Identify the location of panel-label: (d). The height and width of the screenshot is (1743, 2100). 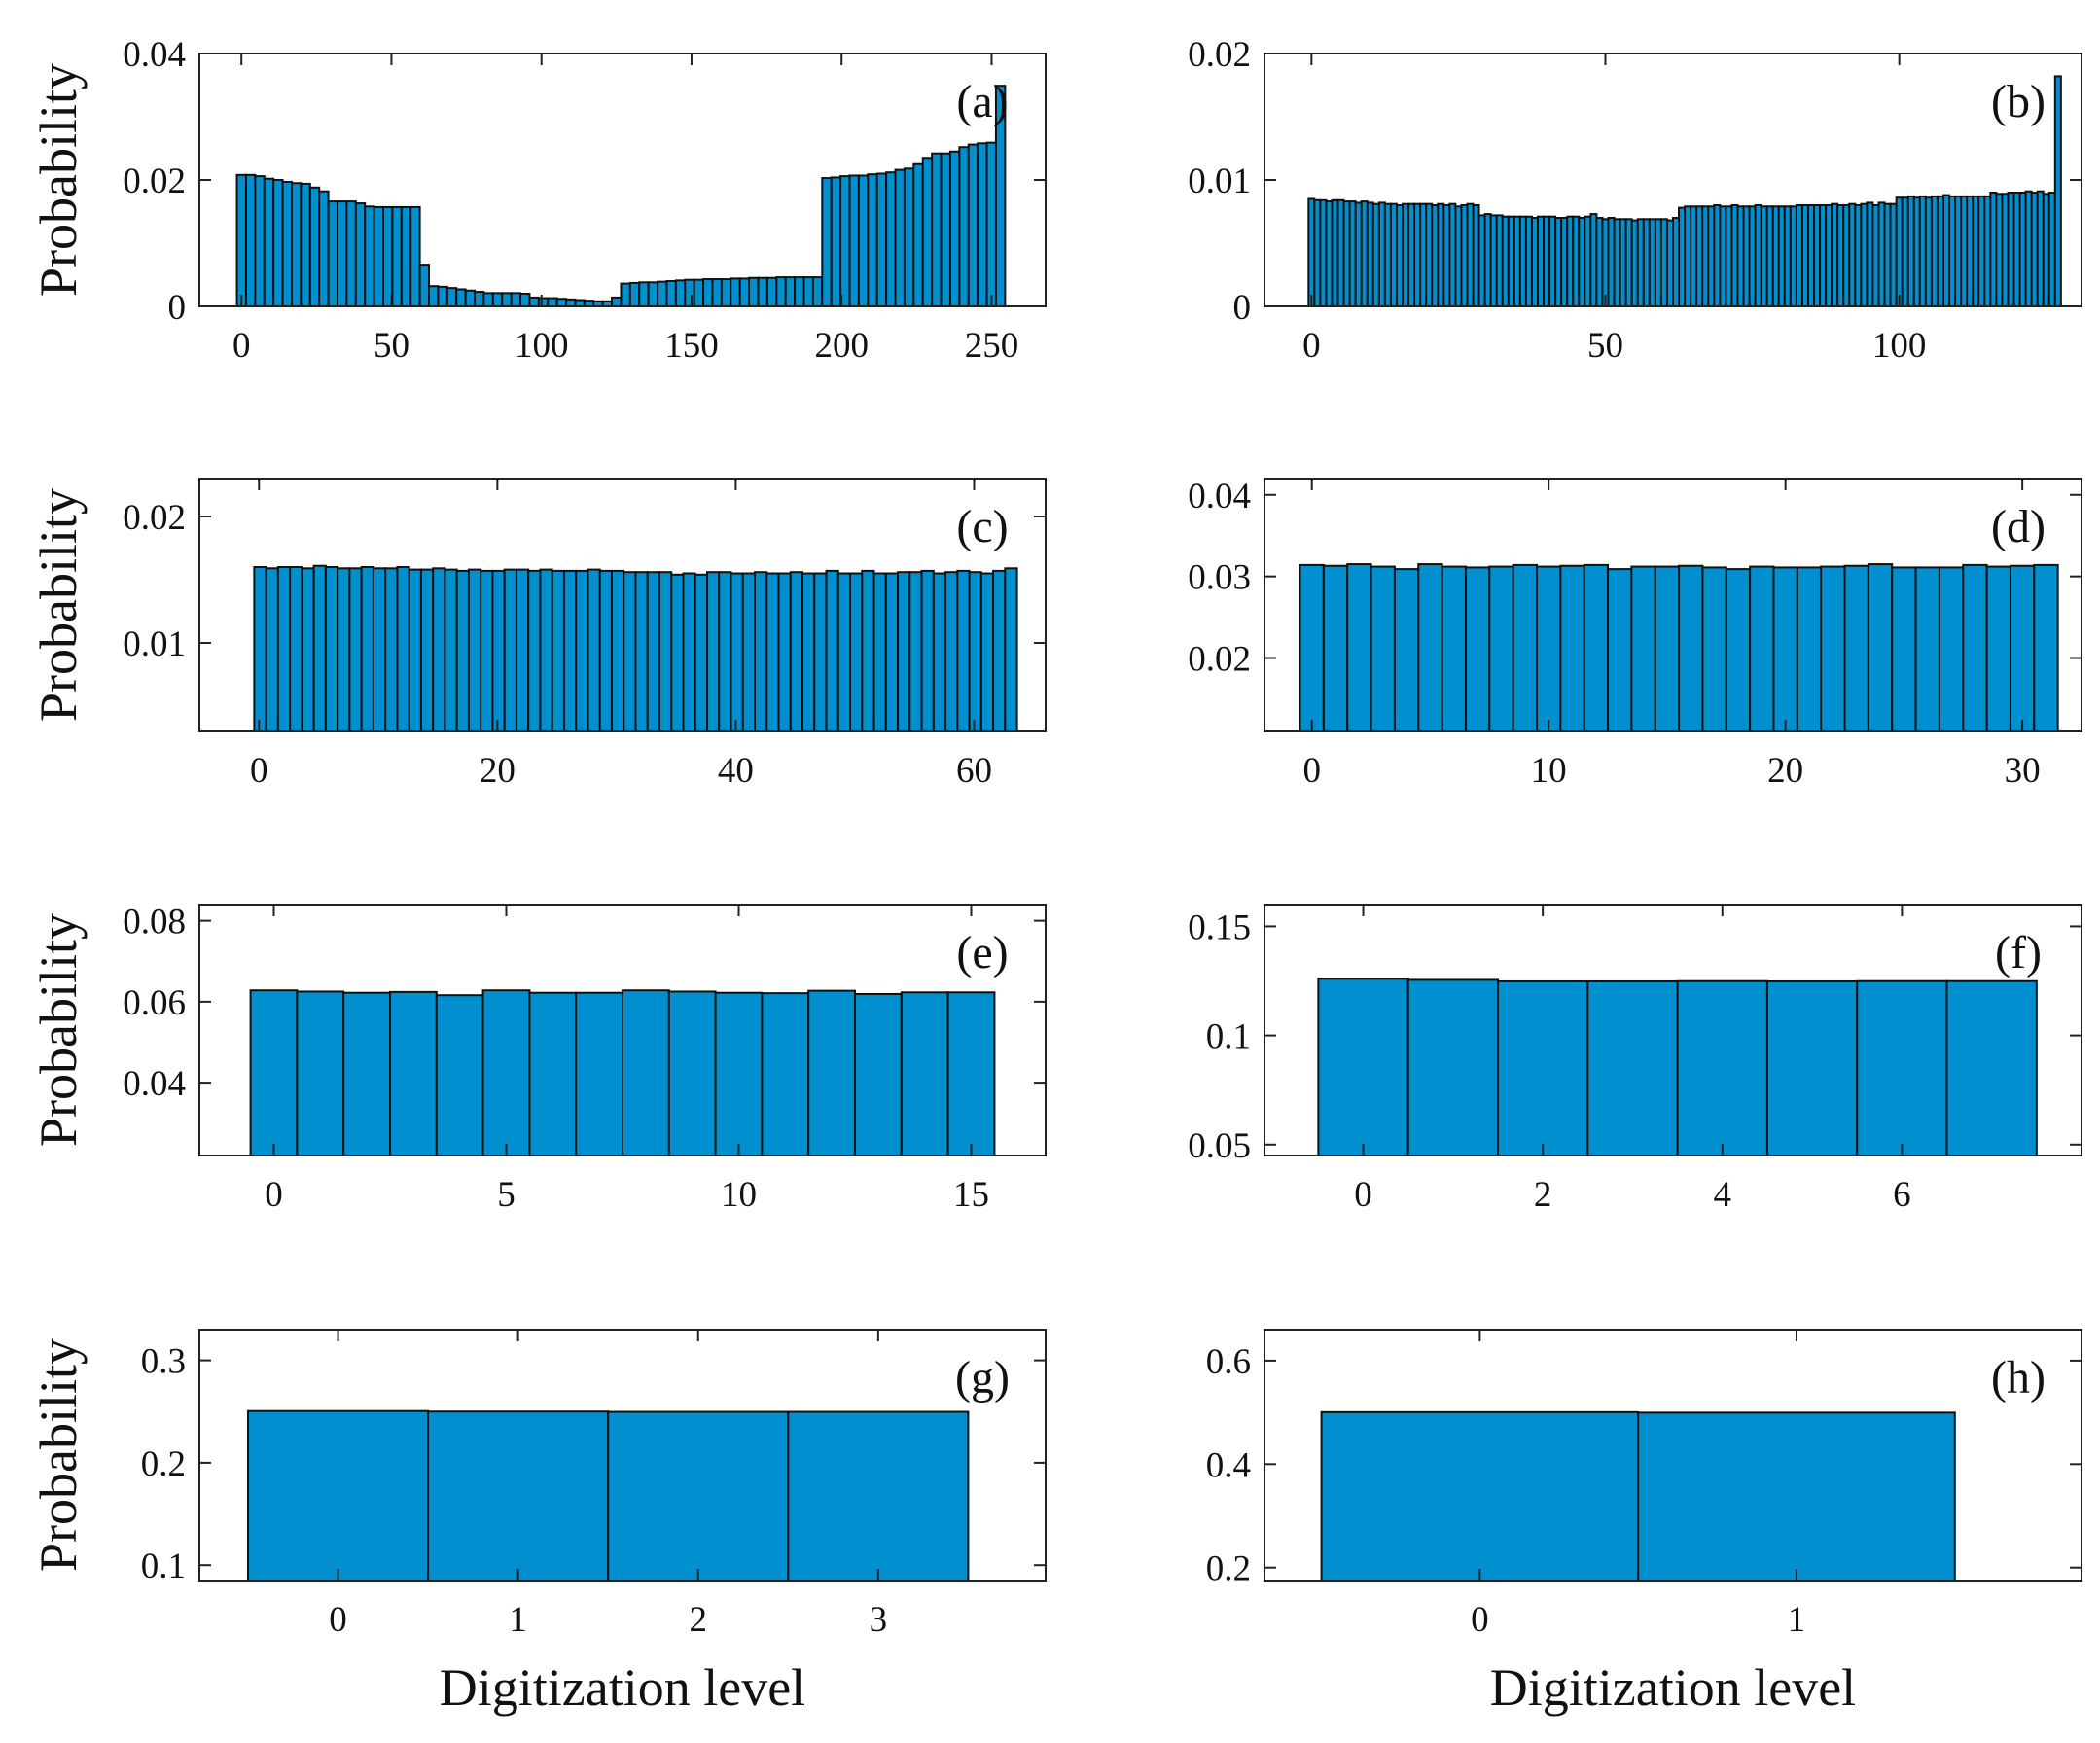
(2019, 526).